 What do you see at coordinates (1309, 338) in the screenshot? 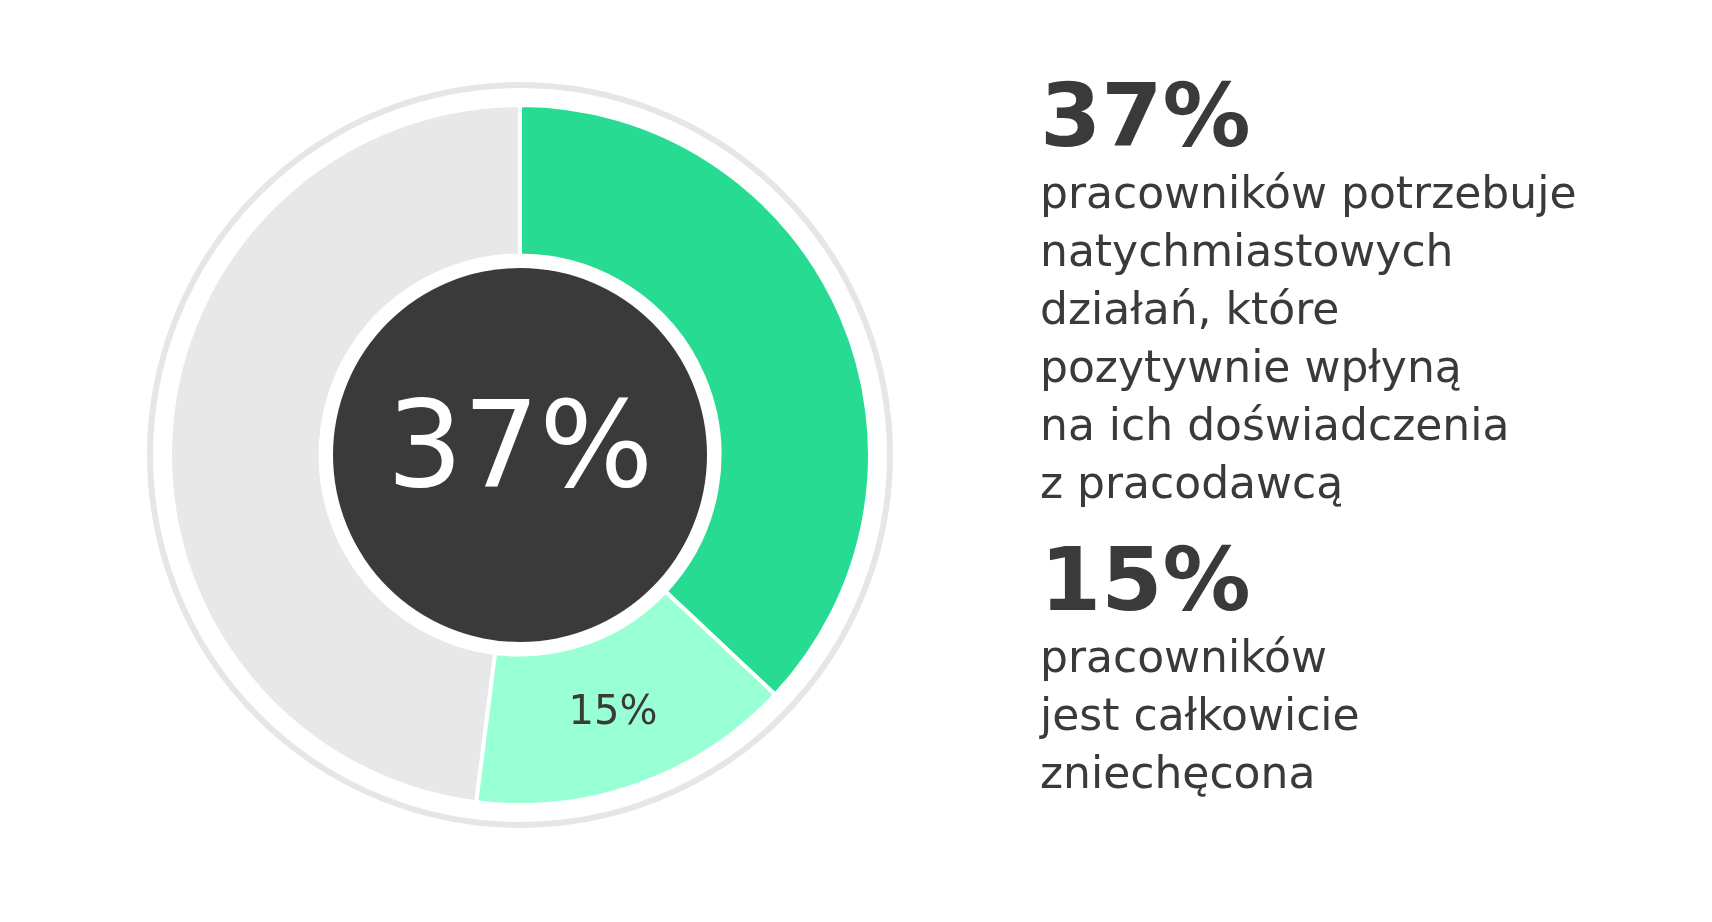
I see `text: pracowników potrzebuje natychmiastowych działań, które pozytywnie wpłyną na ich doświadczenia z pracodawcą` at bounding box center [1309, 338].